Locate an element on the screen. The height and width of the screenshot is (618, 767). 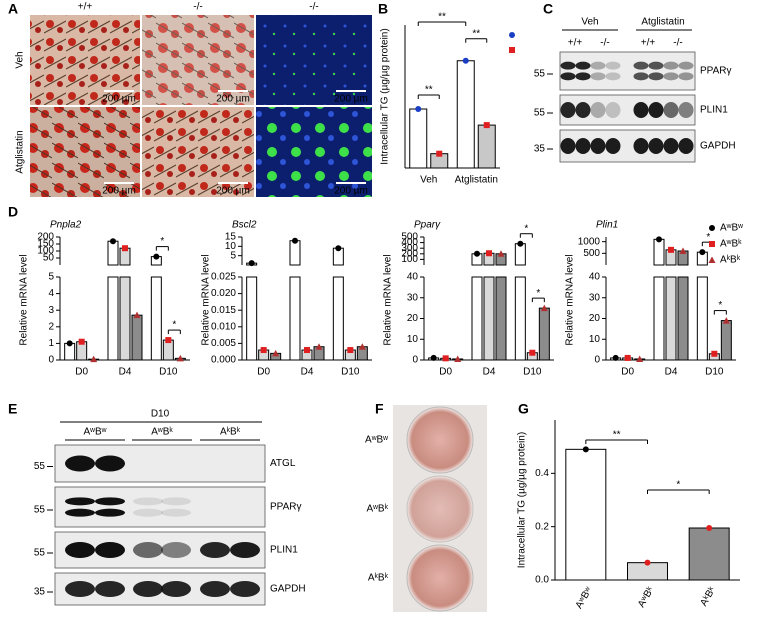
y-tick-label: 0.020 is located at coordinates (223, 293).